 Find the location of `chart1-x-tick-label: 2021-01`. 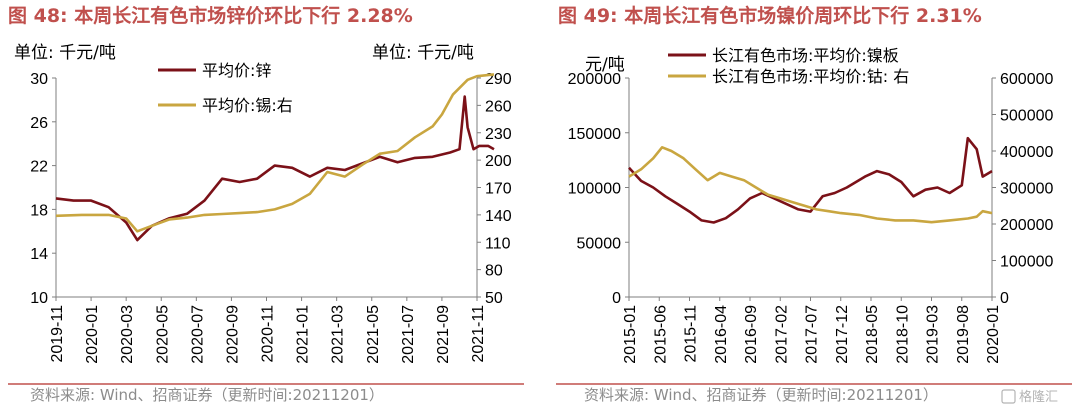

chart1-x-tick-label: 2021-01 is located at coordinates (303, 334).